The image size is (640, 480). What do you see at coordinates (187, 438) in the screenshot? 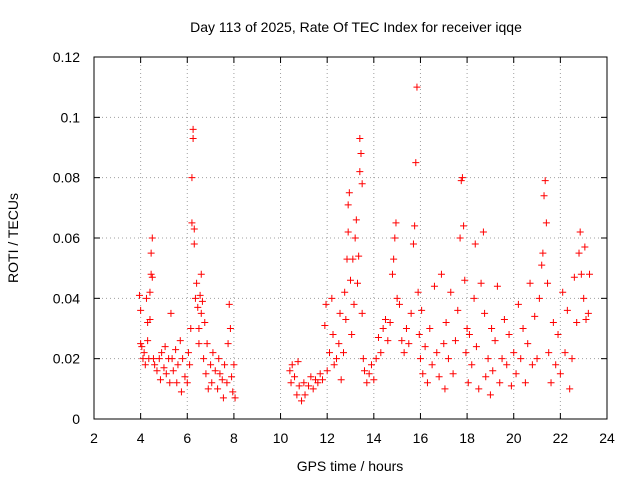
I see `x-tick-label: 6` at bounding box center [187, 438].